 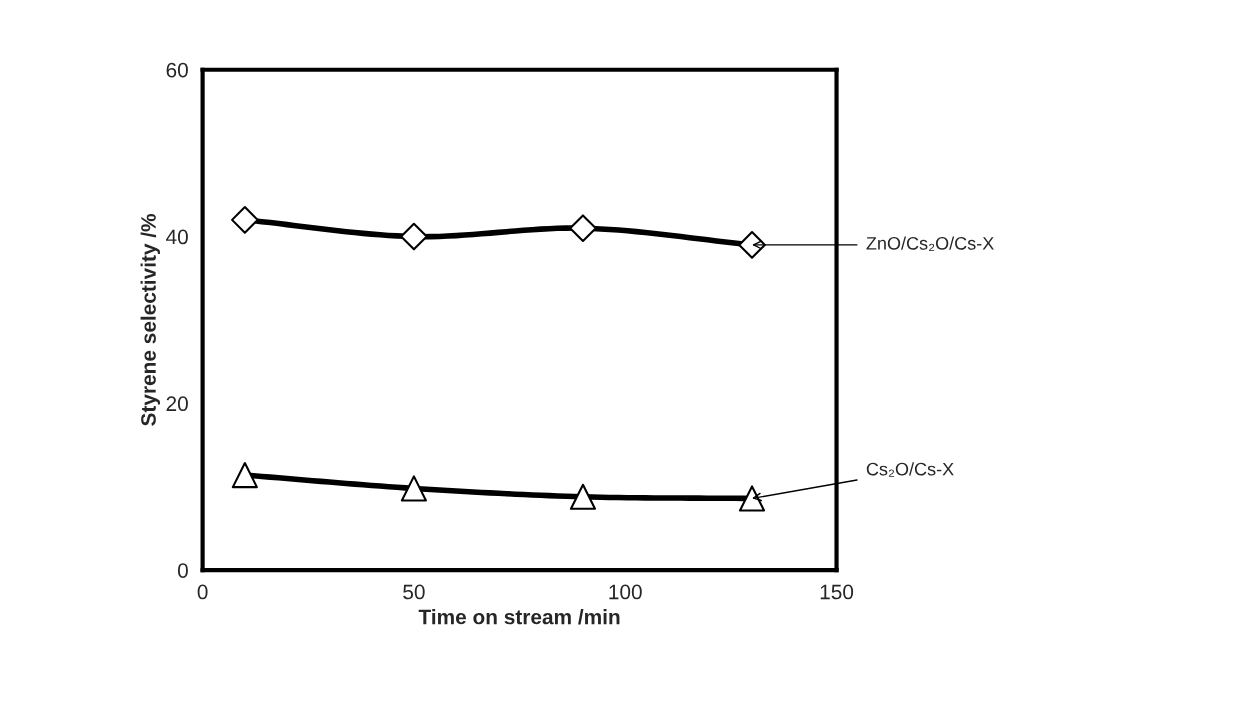 I want to click on y-tick-label: 0, so click(x=182, y=570).